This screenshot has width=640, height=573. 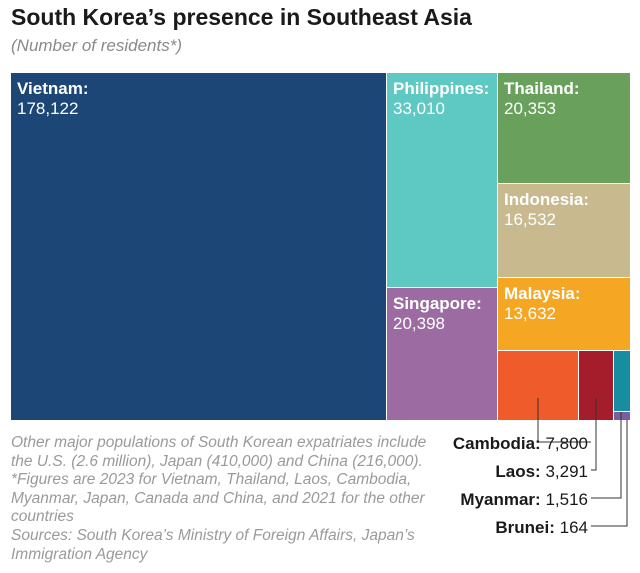 What do you see at coordinates (541, 472) in the screenshot?
I see `callout-laos: Laos: 3,291` at bounding box center [541, 472].